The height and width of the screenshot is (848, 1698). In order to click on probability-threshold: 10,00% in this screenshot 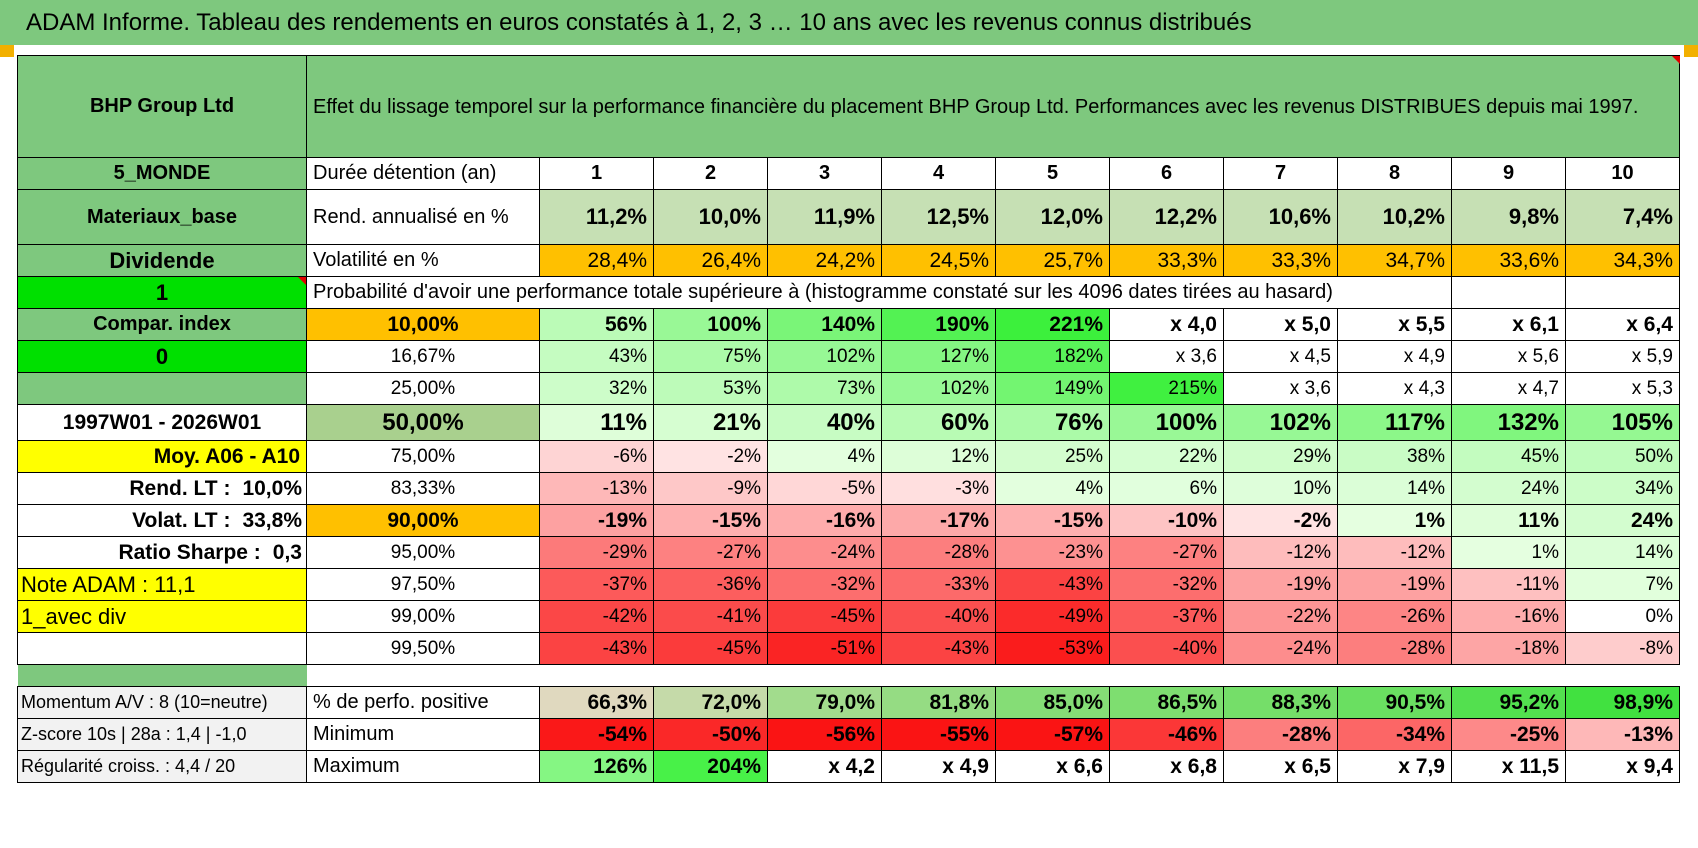, I will do `click(423, 324)`.